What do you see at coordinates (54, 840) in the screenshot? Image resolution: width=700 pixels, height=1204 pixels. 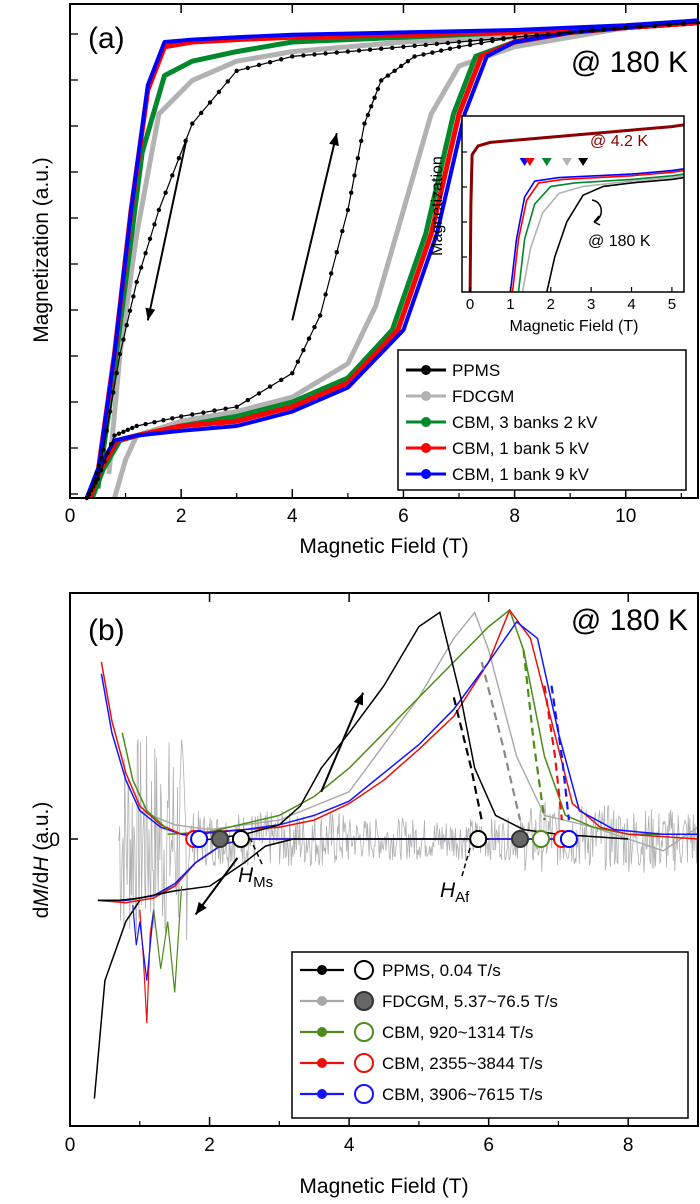 I see `panel-b-y-tick-label: 0` at bounding box center [54, 840].